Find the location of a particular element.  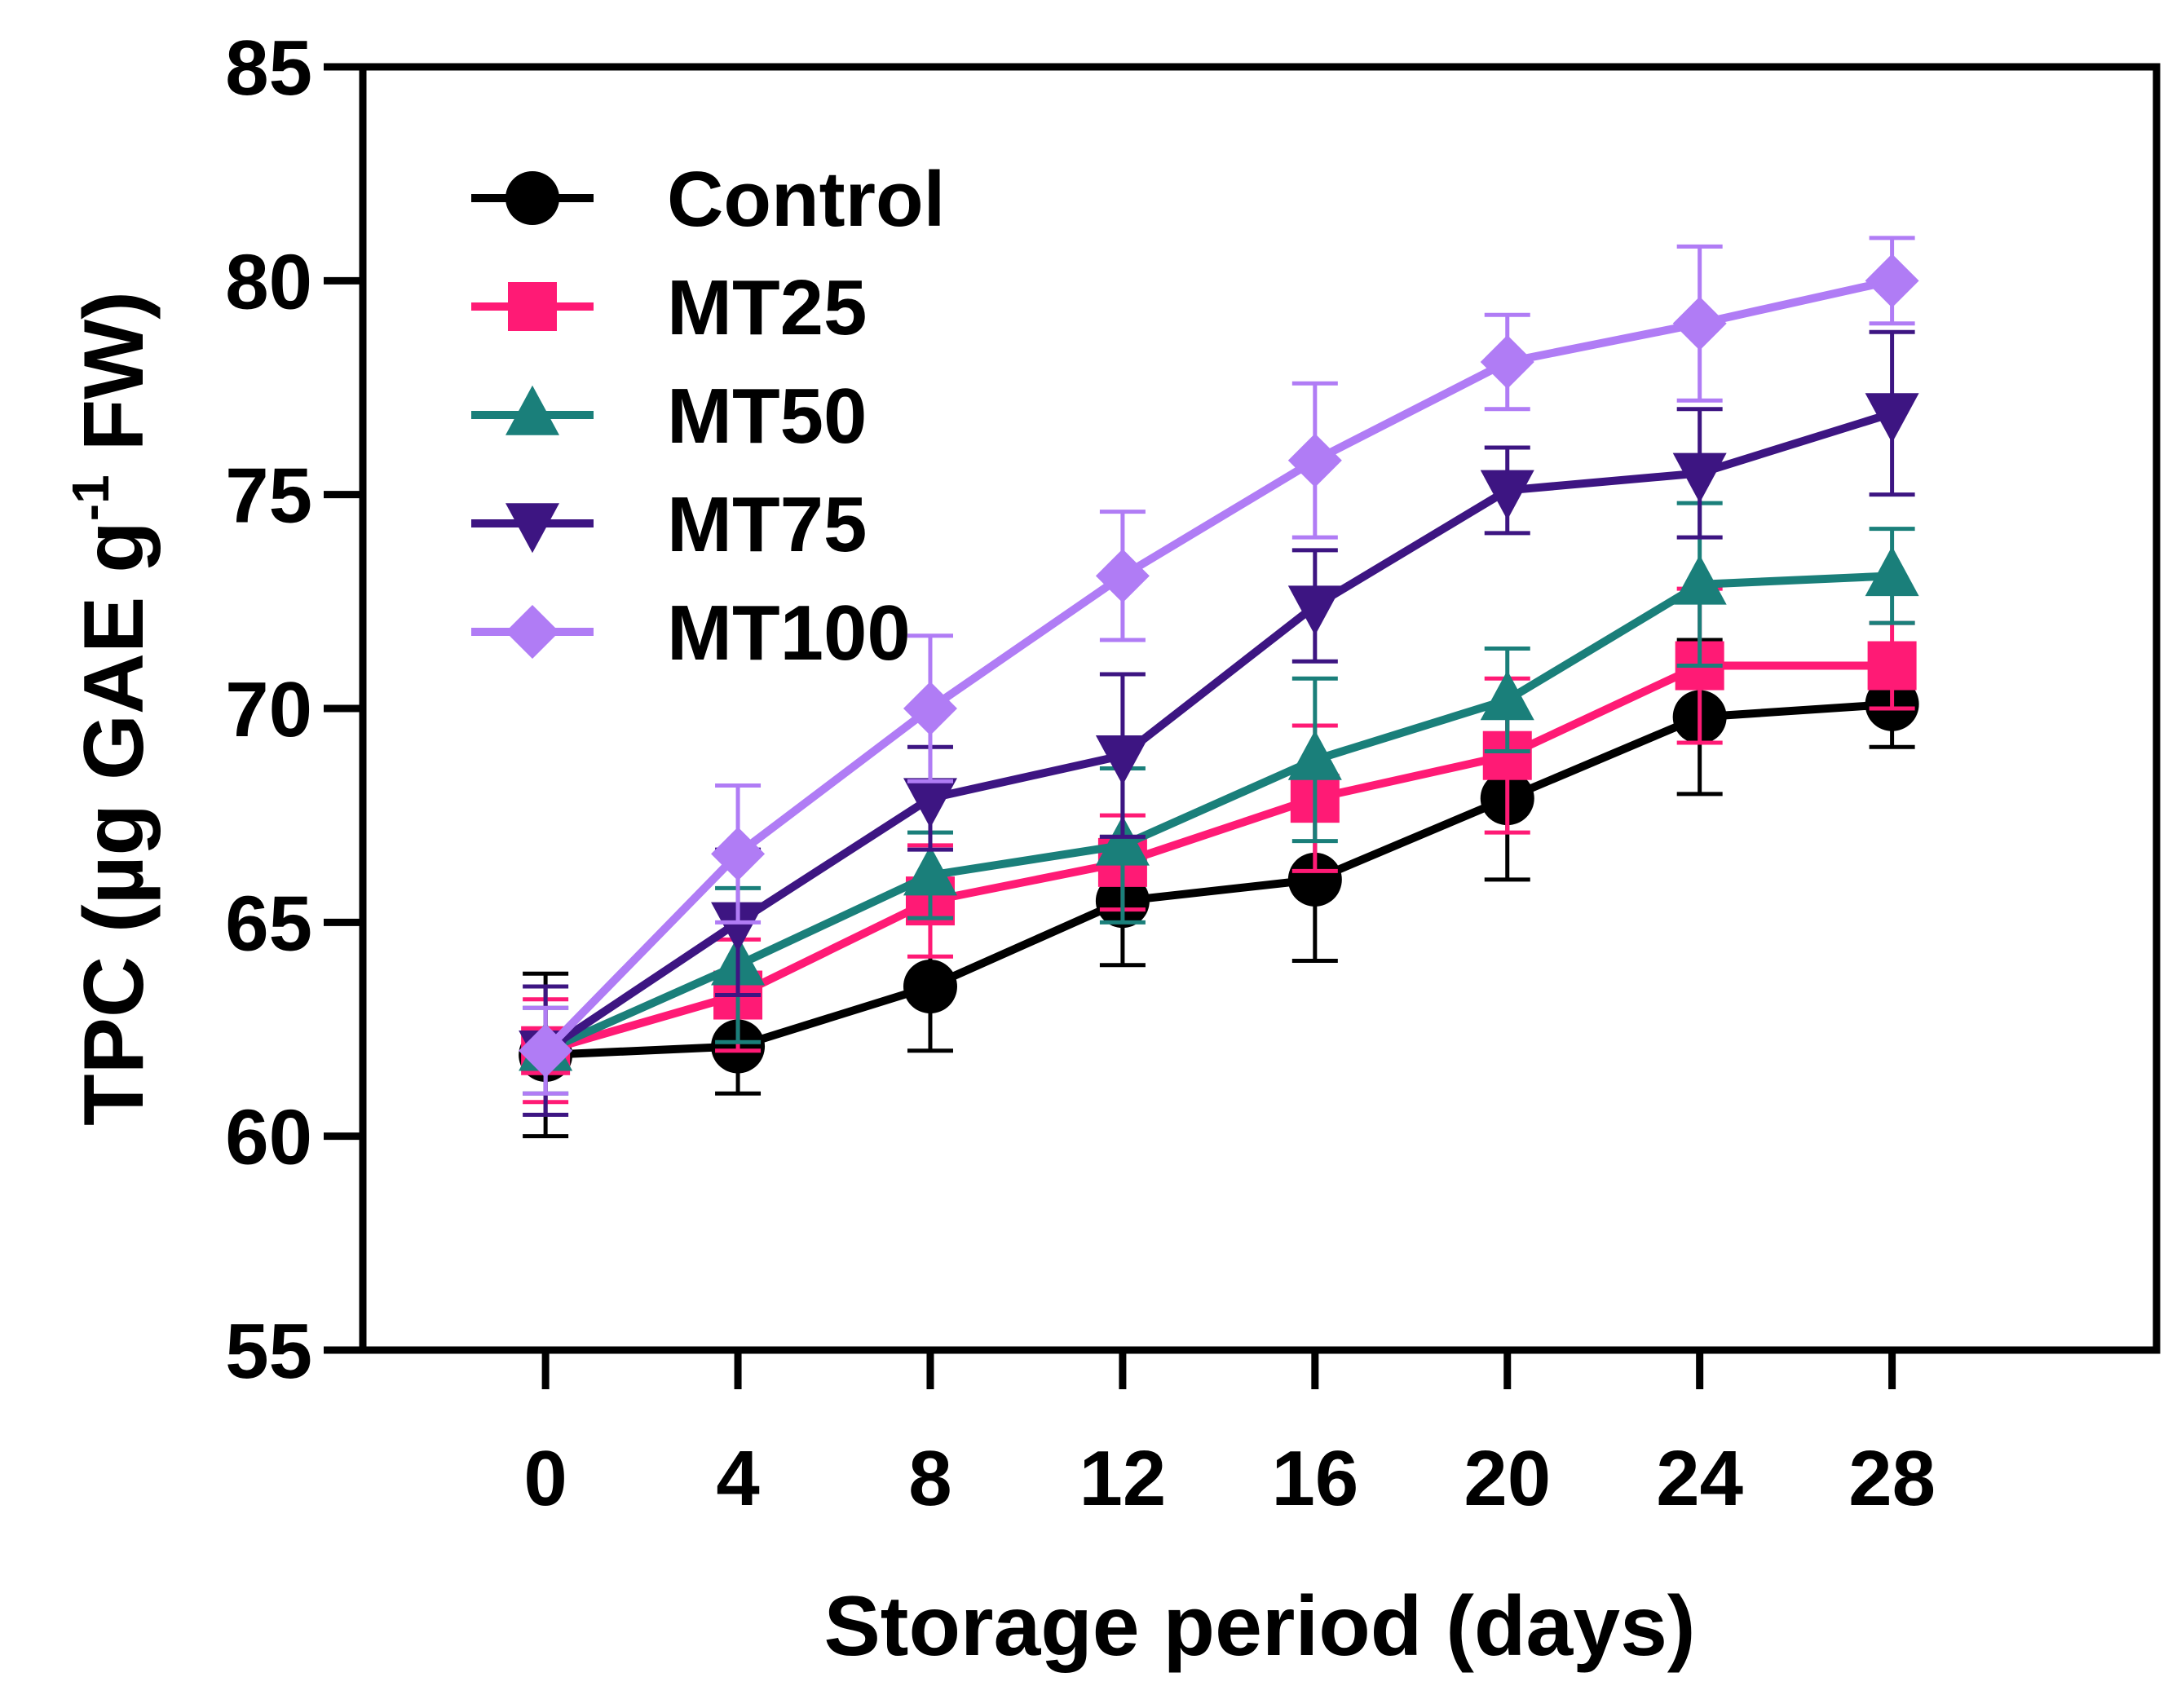

y-tick-label: 80 is located at coordinates (268, 281).